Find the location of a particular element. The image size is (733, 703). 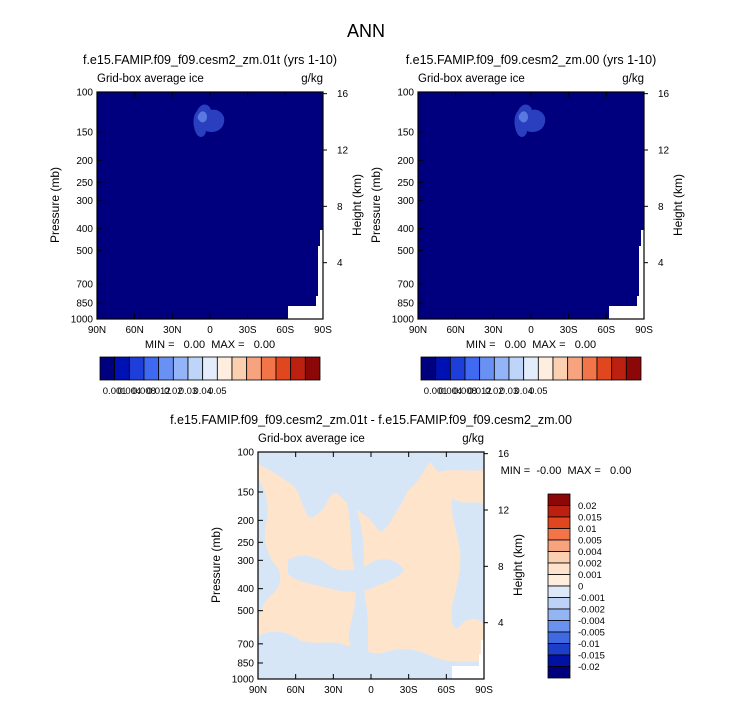

negative-region-left is located at coordinates (269, 549).